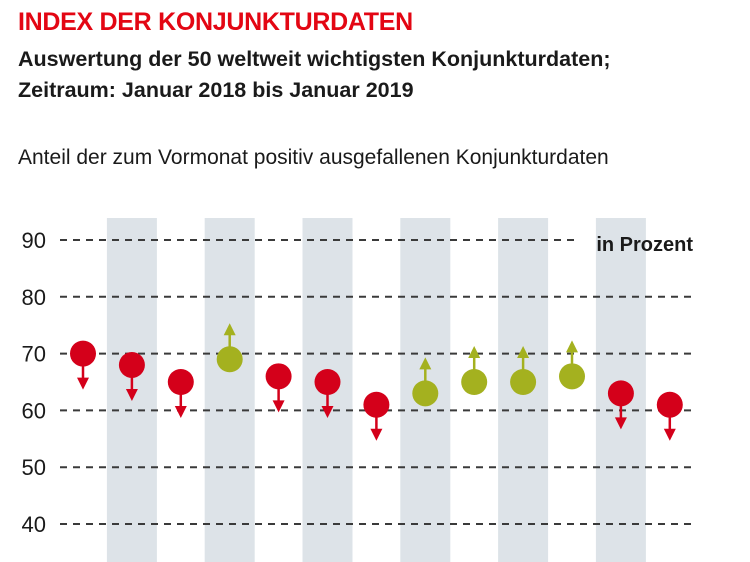  I want to click on y-tick-label: 40, so click(34, 524).